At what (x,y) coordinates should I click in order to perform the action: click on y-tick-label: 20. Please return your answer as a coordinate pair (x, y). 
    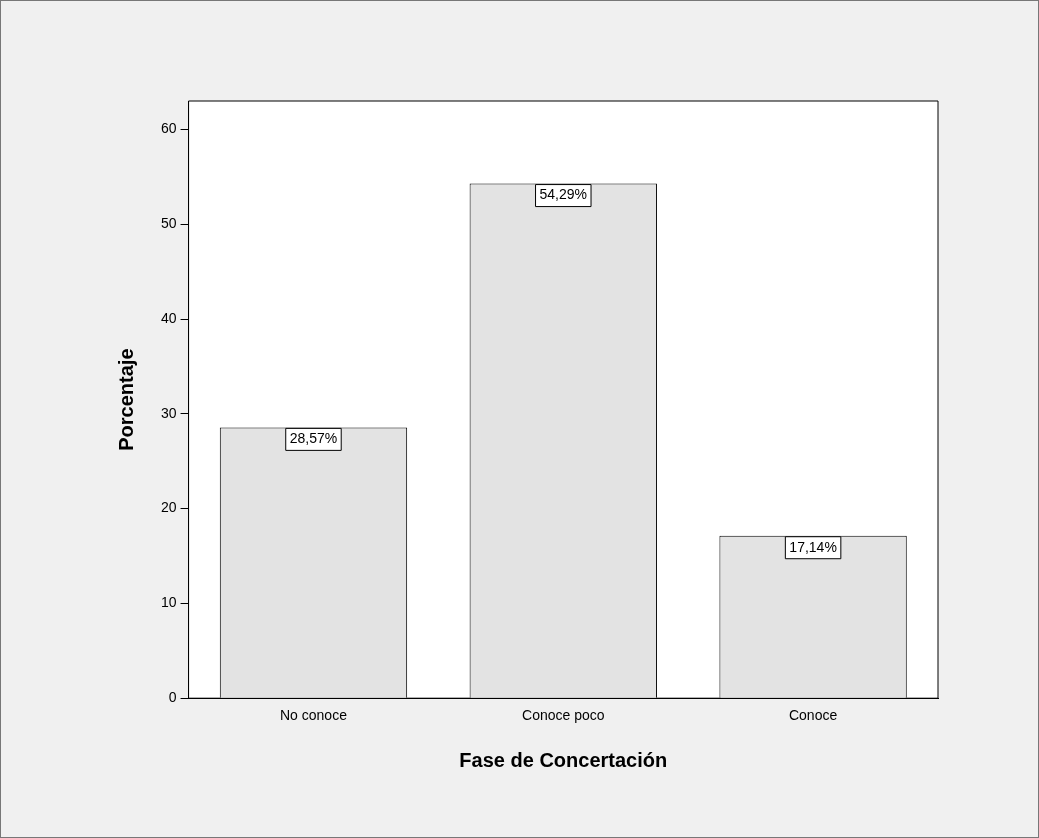
    Looking at the image, I should click on (168, 507).